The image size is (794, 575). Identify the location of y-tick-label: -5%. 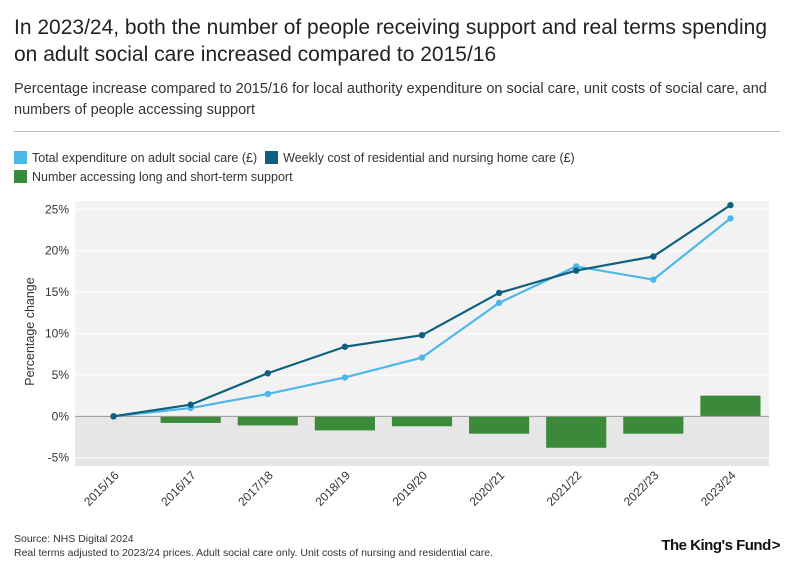
(59, 458).